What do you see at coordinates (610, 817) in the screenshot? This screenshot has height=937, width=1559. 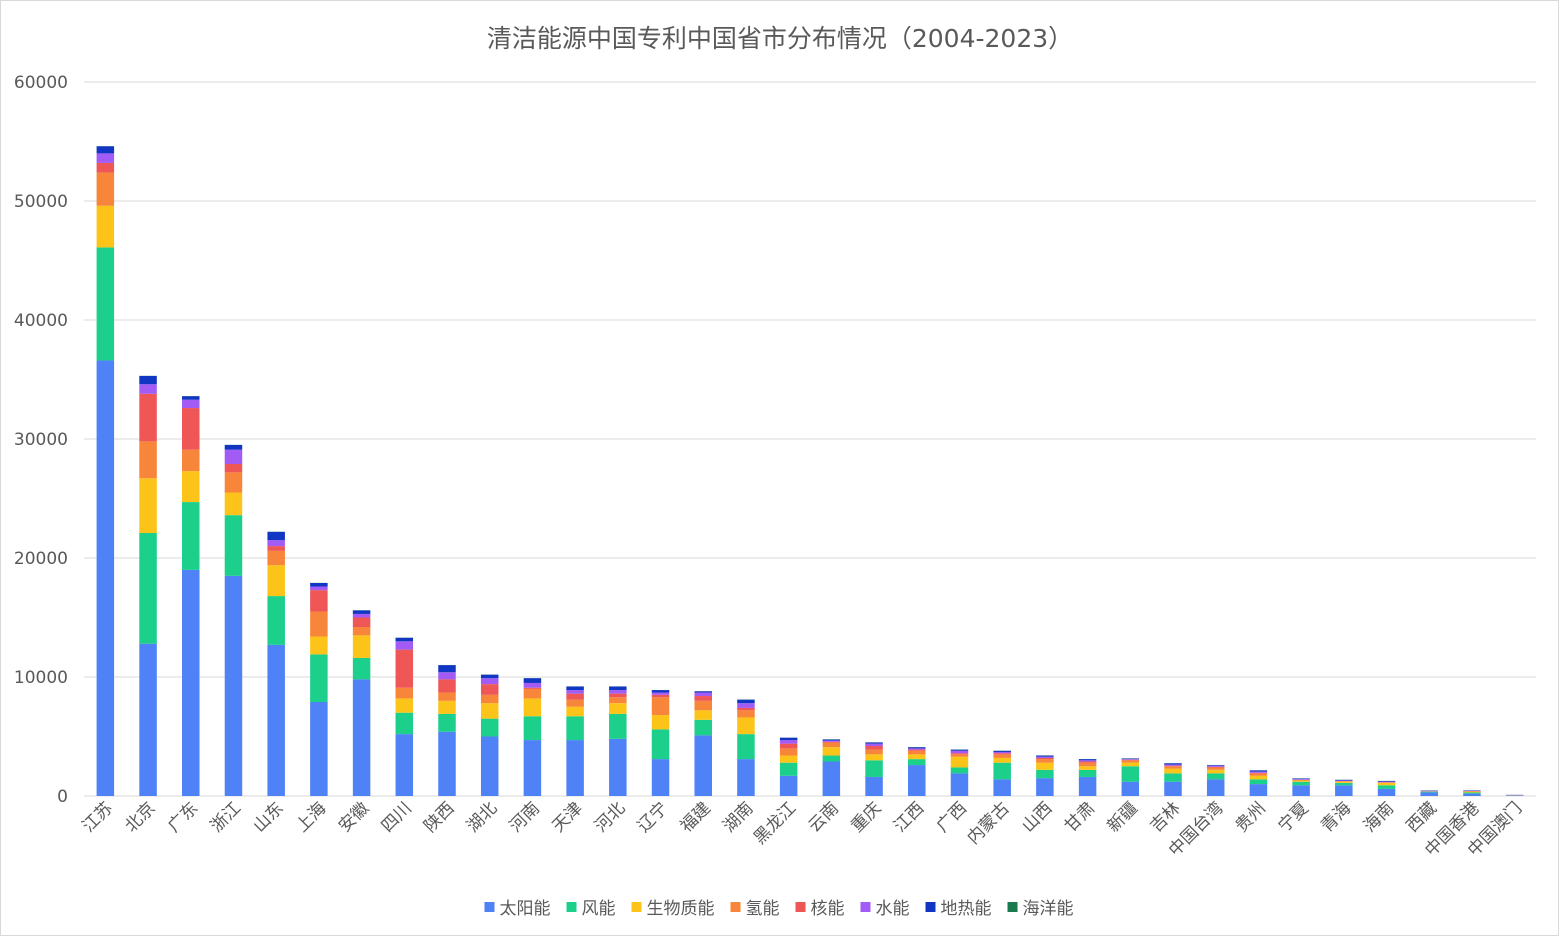 I see `x-tick-label: 河北` at bounding box center [610, 817].